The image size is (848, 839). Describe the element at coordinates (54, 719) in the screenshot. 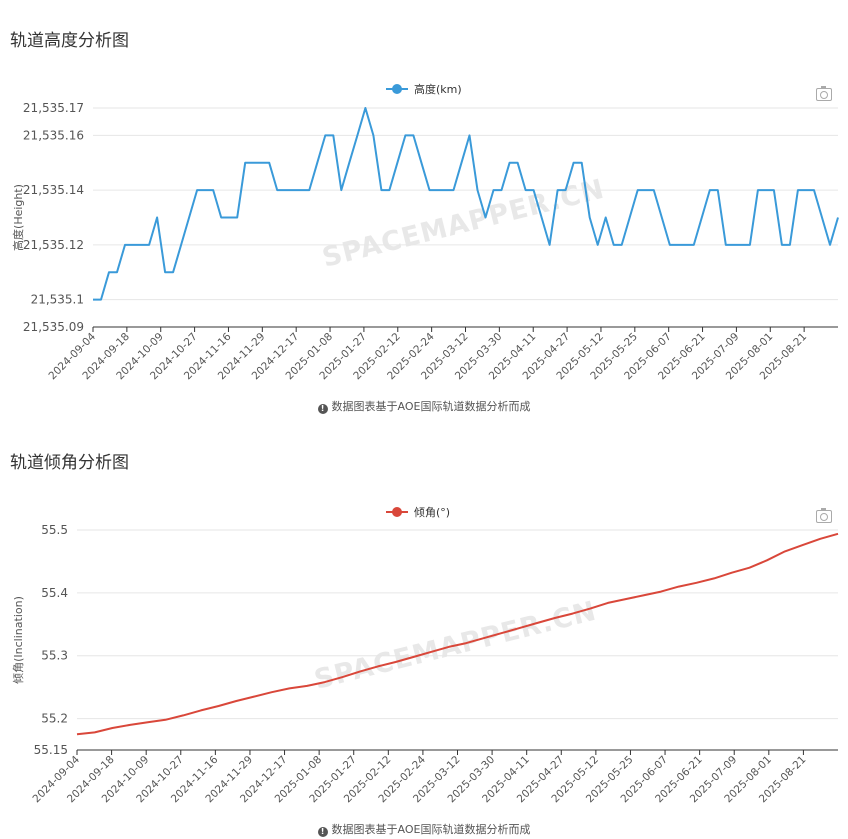

I see `y-tick-label: 55.2` at that location.